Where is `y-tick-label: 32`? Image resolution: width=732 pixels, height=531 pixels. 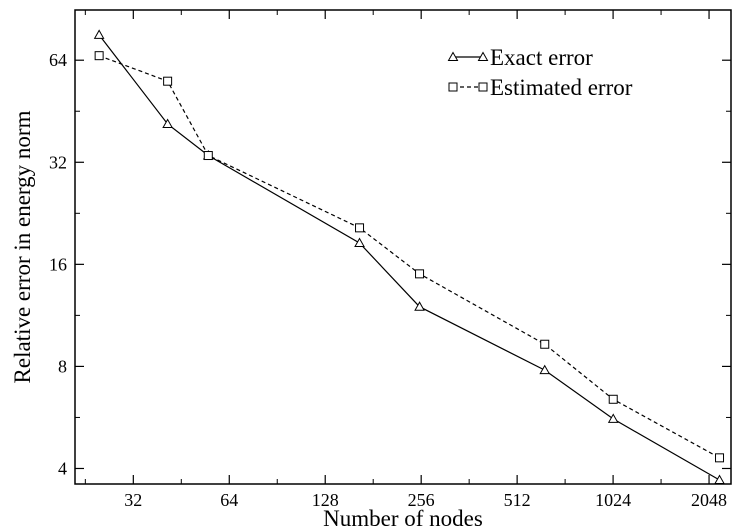
y-tick-label: 32 is located at coordinates (58, 162).